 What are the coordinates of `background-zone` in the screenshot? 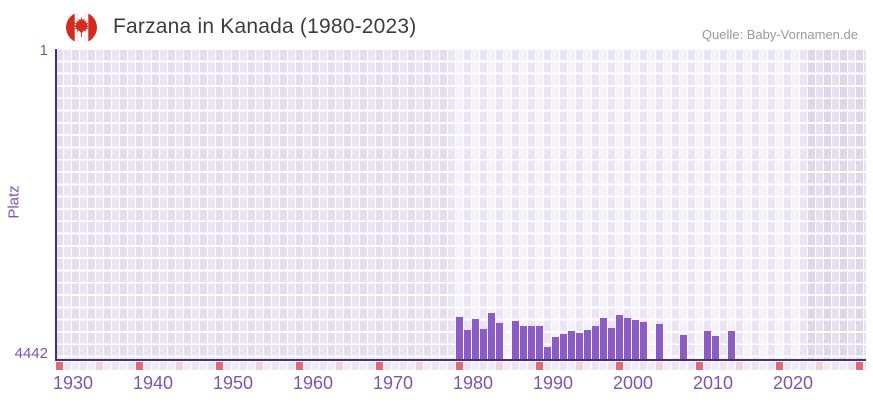 It's located at (837, 204).